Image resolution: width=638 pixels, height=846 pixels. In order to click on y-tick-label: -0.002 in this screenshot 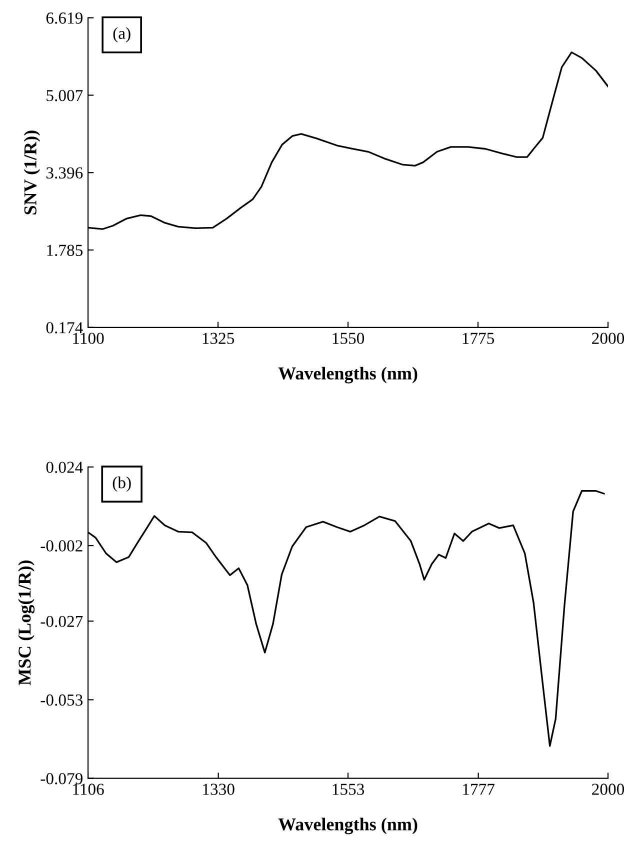, I will do `click(61, 546)`.